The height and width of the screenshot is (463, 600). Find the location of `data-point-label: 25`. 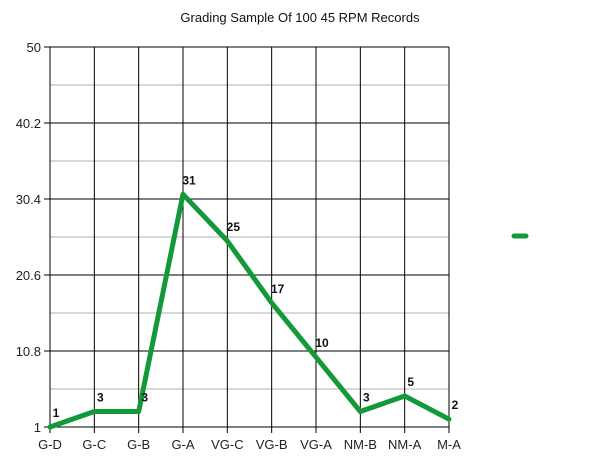

data-point-label: 25 is located at coordinates (234, 227).